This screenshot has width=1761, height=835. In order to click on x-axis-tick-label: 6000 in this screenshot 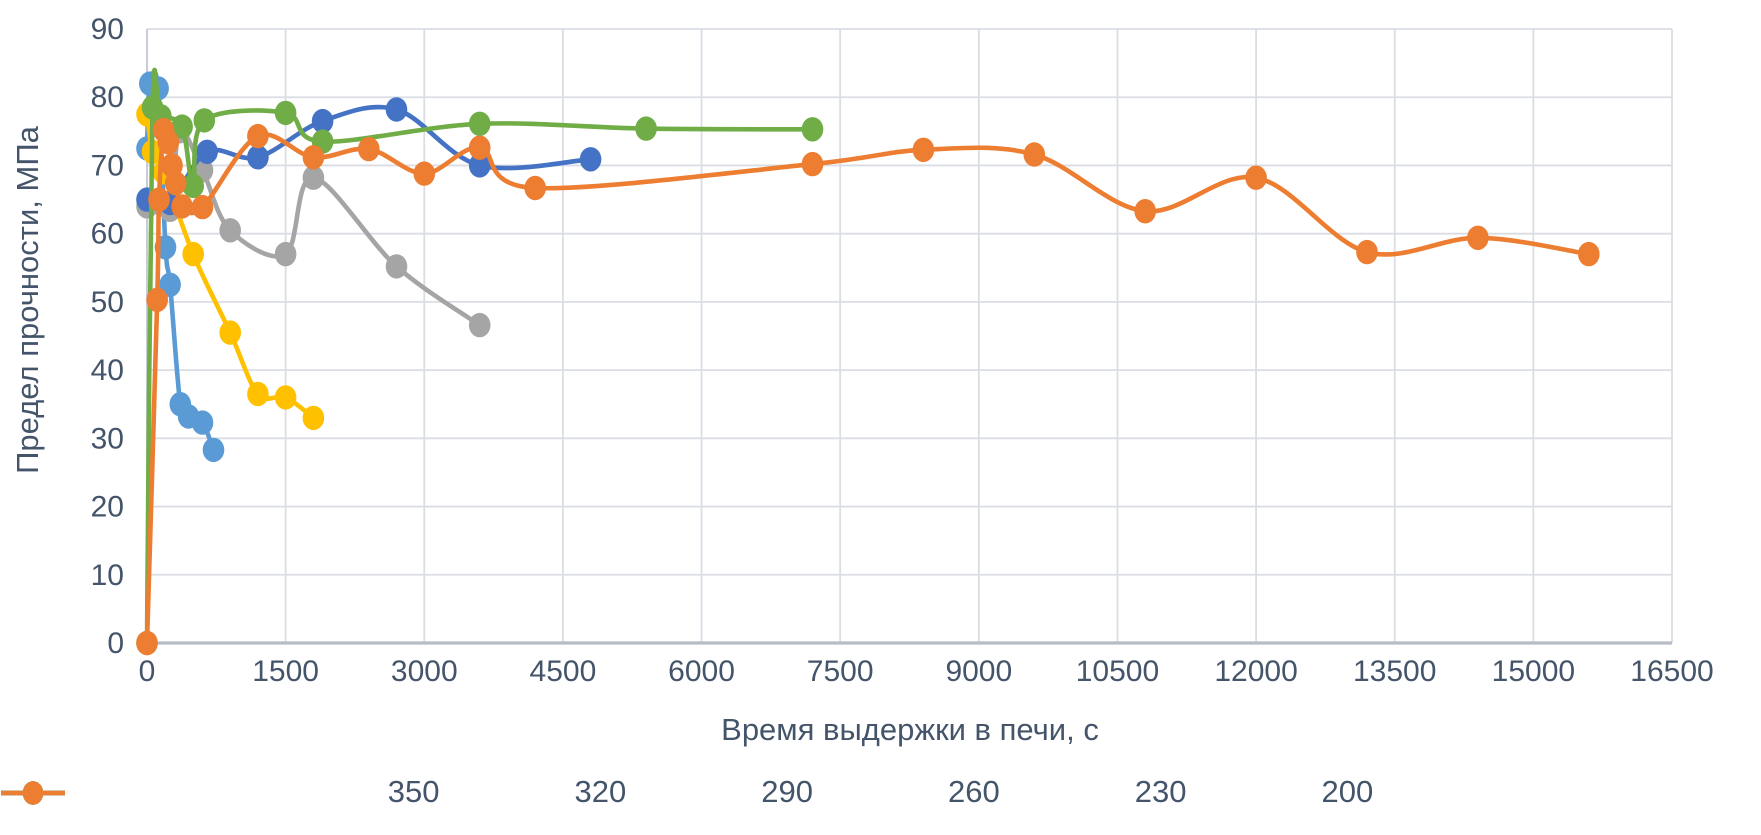, I will do `click(701, 671)`.